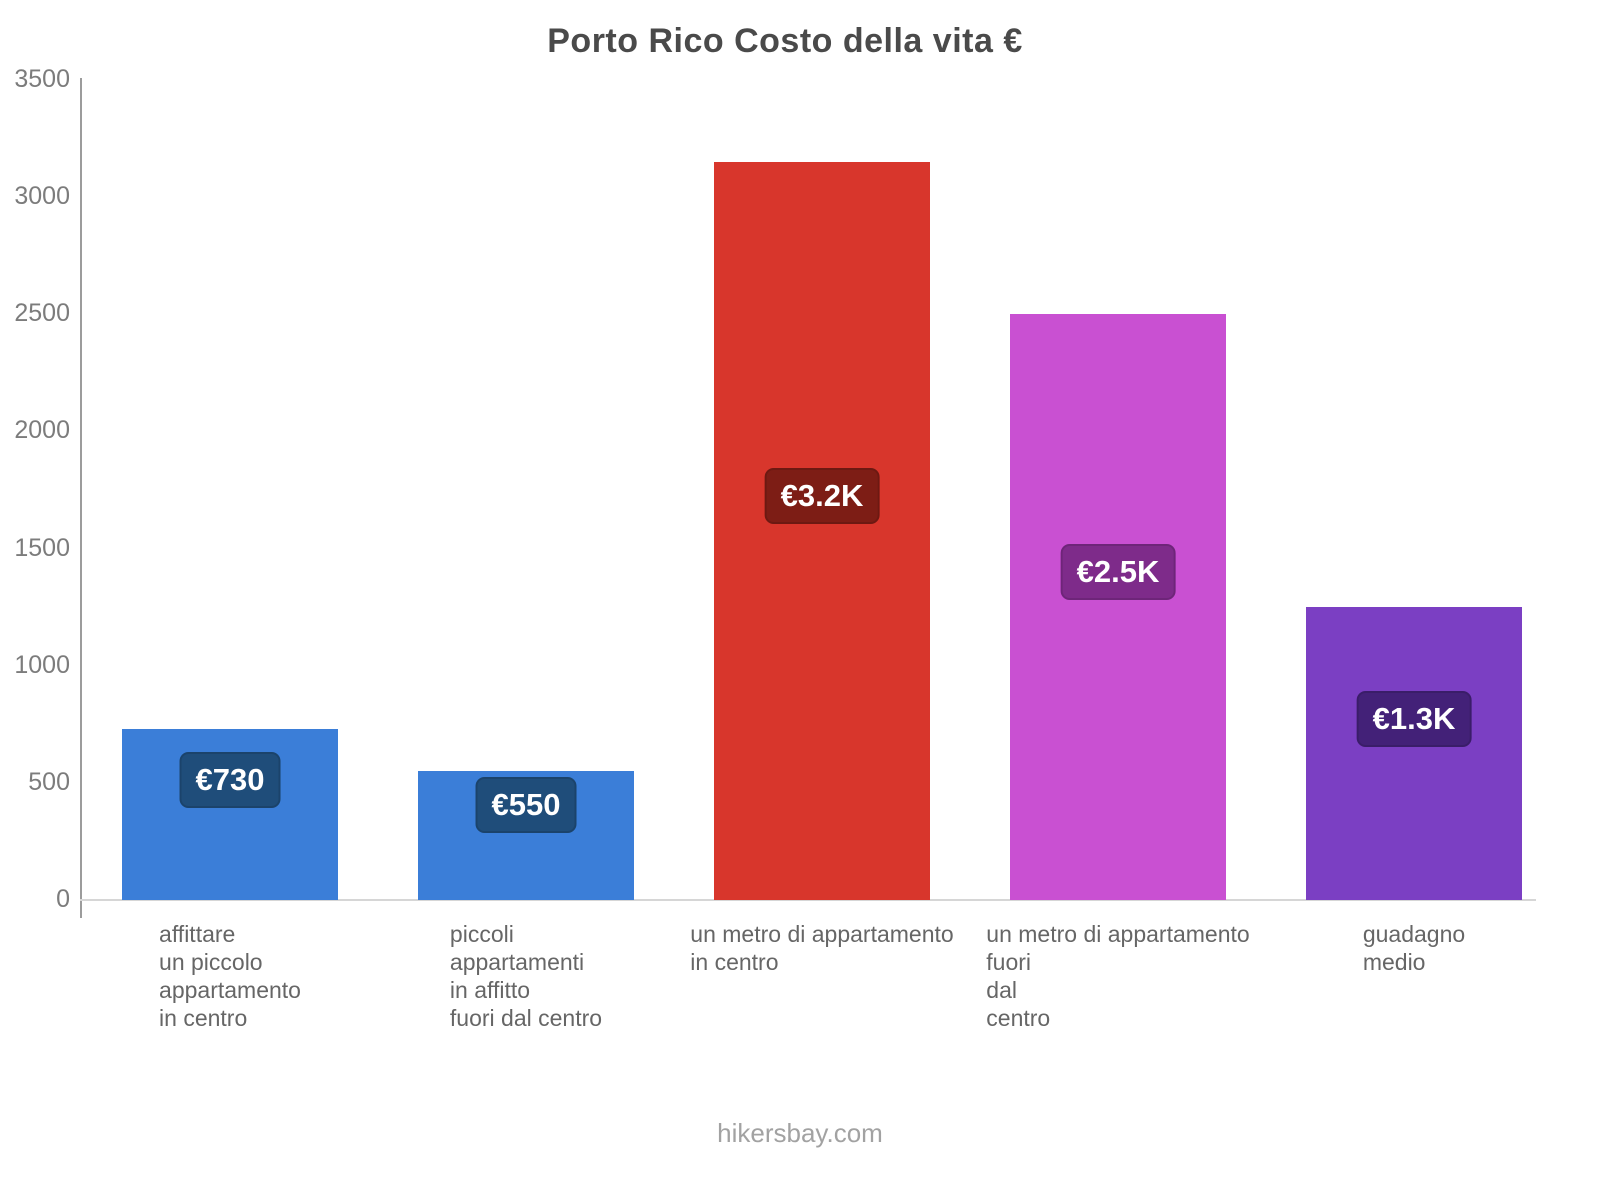  What do you see at coordinates (42, 196) in the screenshot?
I see `y-tick-label: 3000` at bounding box center [42, 196].